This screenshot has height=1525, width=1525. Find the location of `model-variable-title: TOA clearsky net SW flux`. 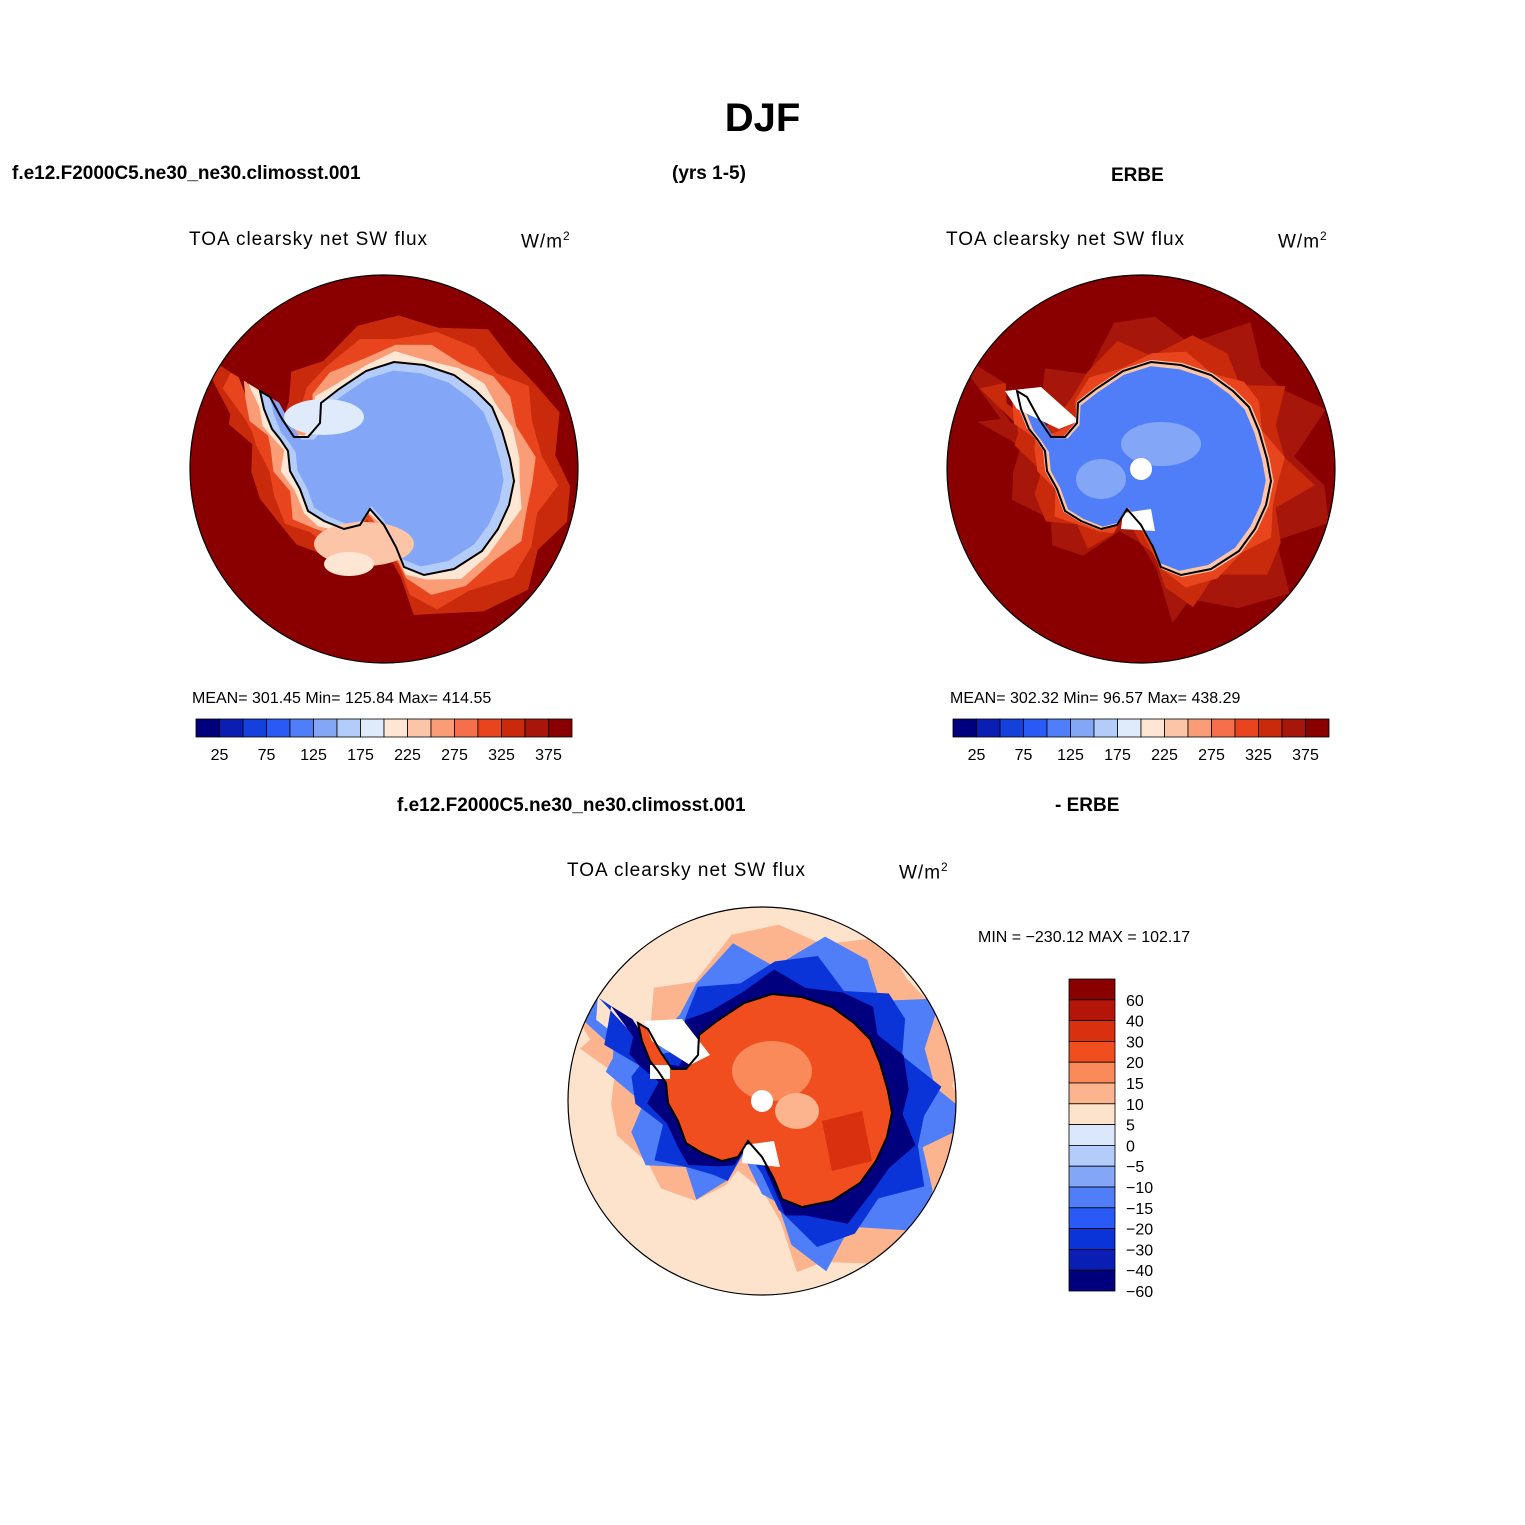

model-variable-title: TOA clearsky net SW flux is located at coordinates (309, 239).